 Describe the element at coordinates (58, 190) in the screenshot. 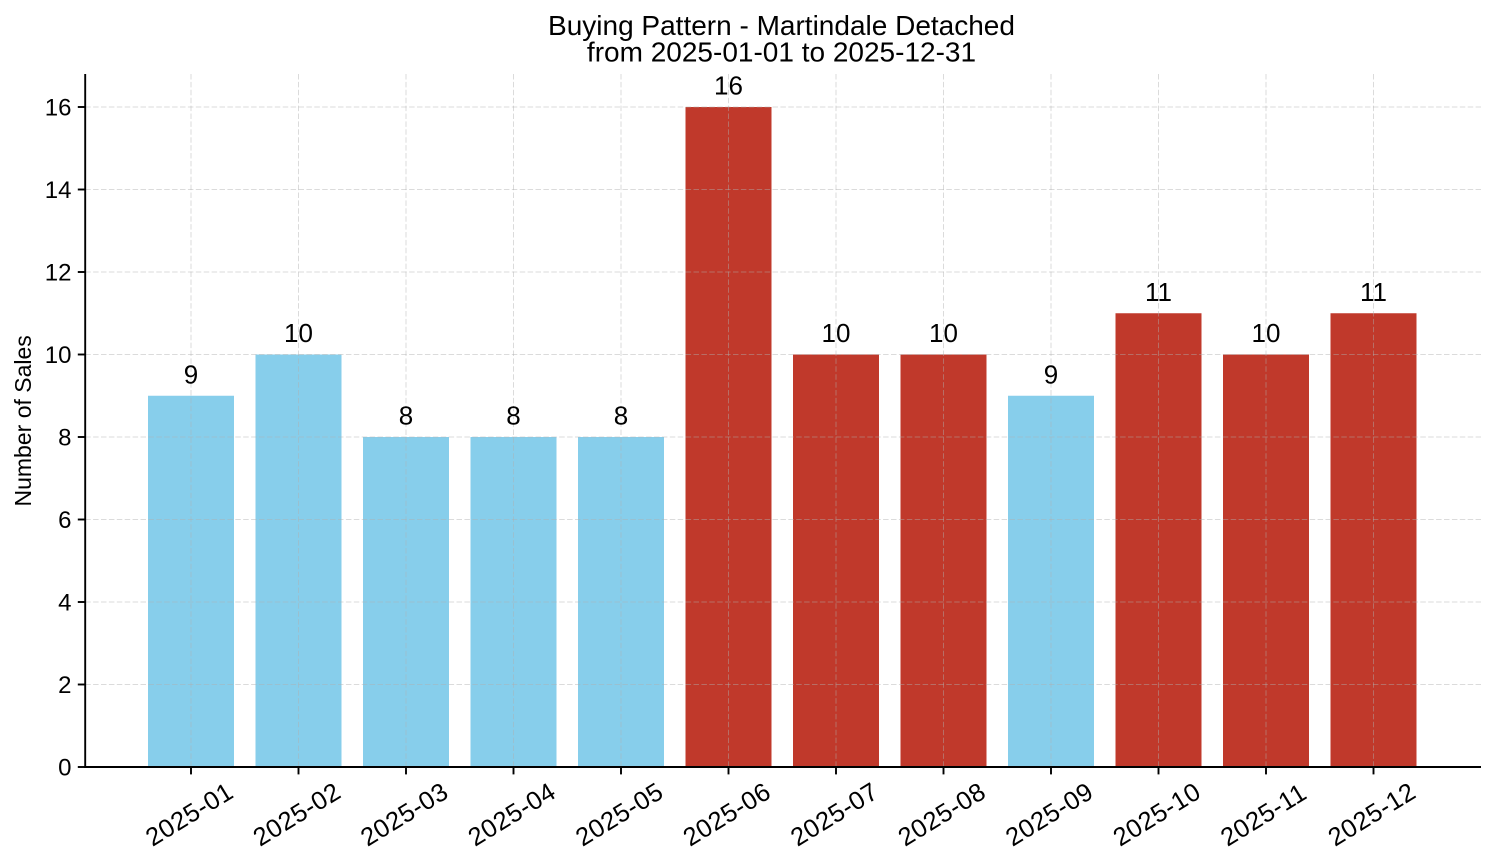

I see `svg-text: 14` at that location.